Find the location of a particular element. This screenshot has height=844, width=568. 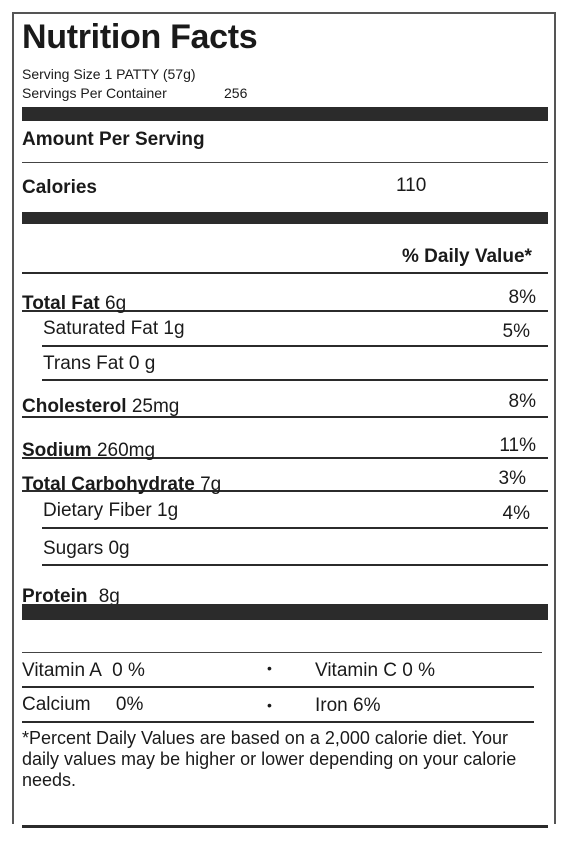

nutrient-row-total-fat: Total Fat 6g is located at coordinates (74, 304).